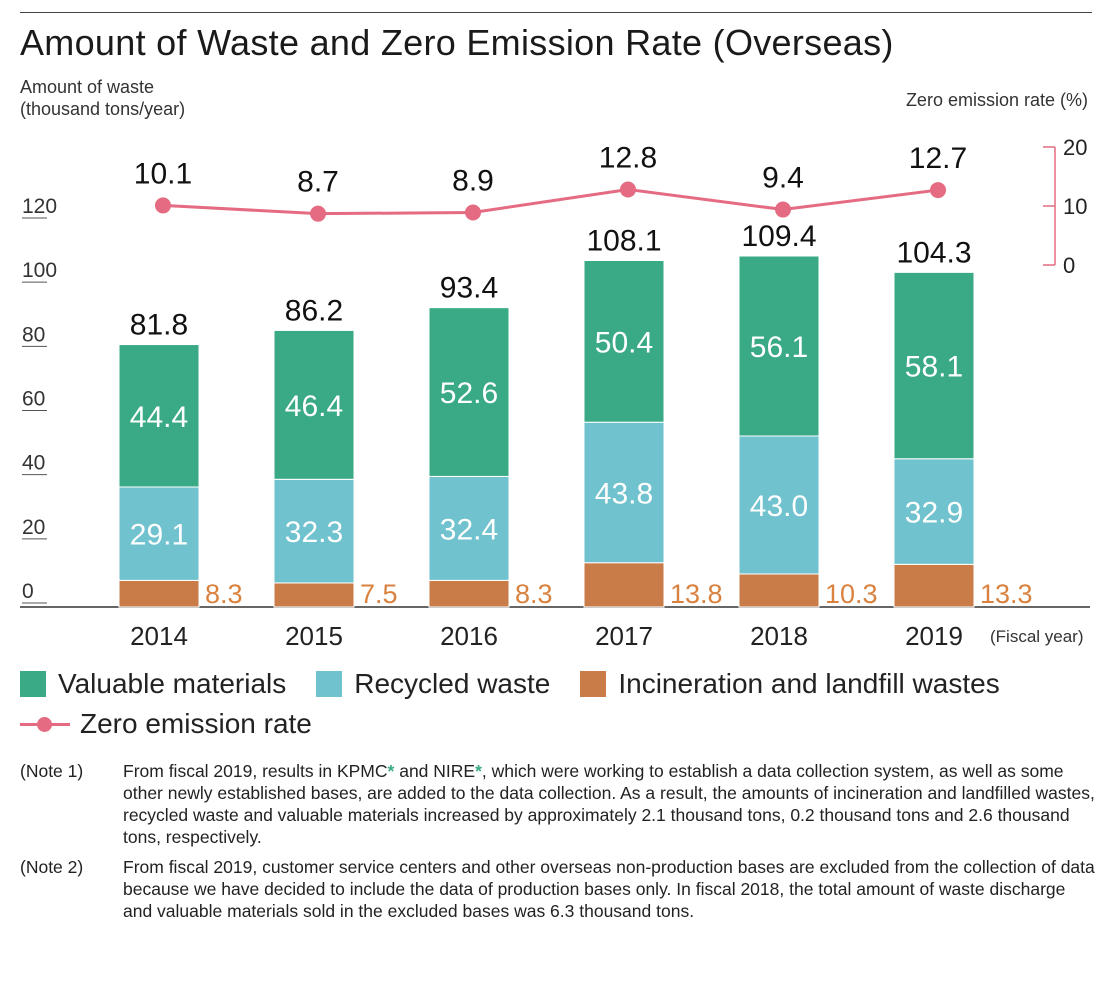  Describe the element at coordinates (33, 463) in the screenshot. I see `y-tick-label: 40` at that location.